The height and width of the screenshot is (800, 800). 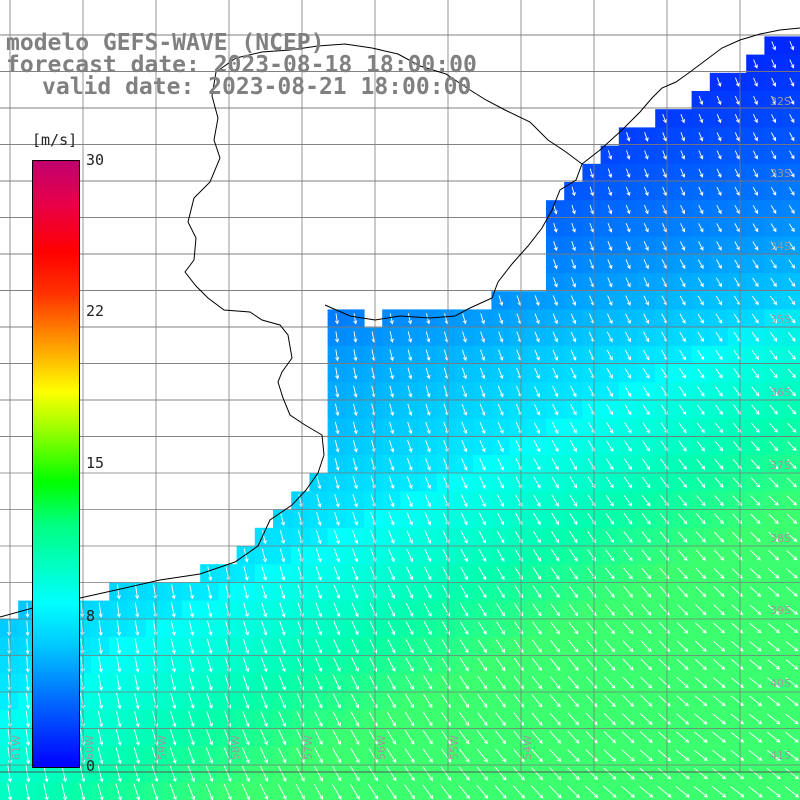 I want to click on longitude-label: 61W, so click(x=16, y=747).